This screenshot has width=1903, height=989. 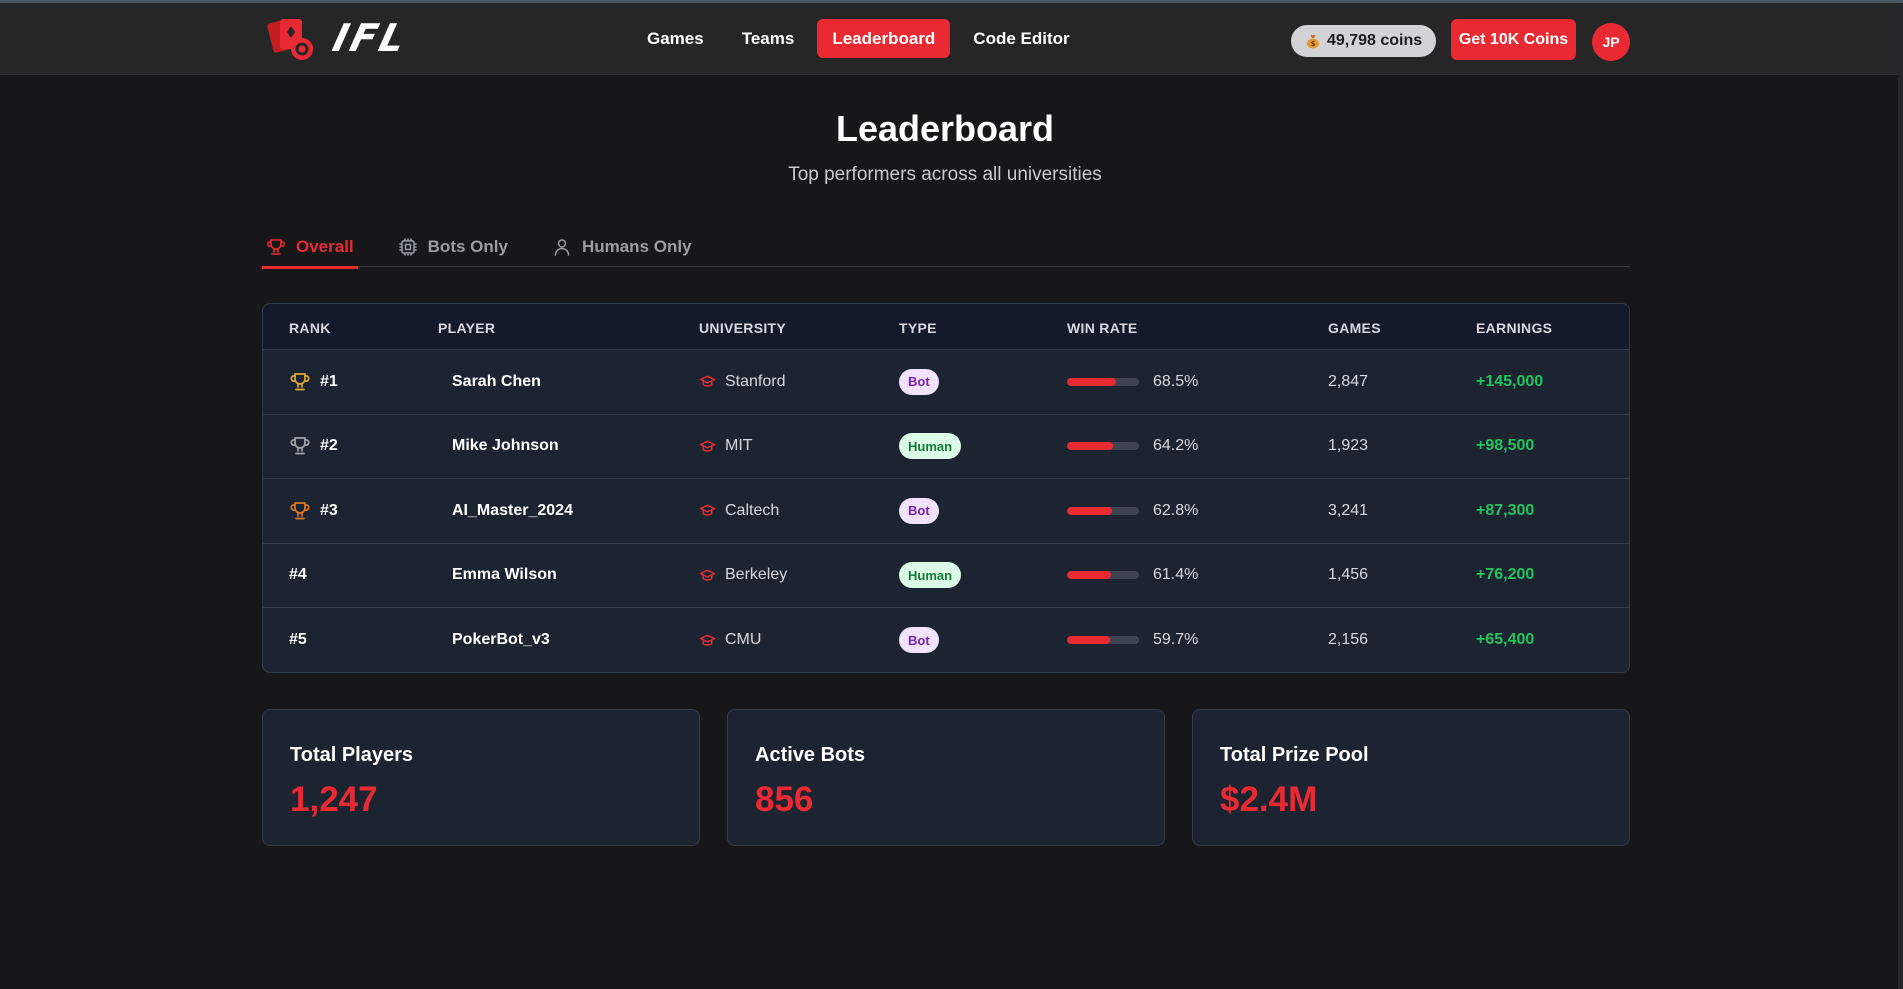 I want to click on player-name: Emma Wilson, so click(x=504, y=575).